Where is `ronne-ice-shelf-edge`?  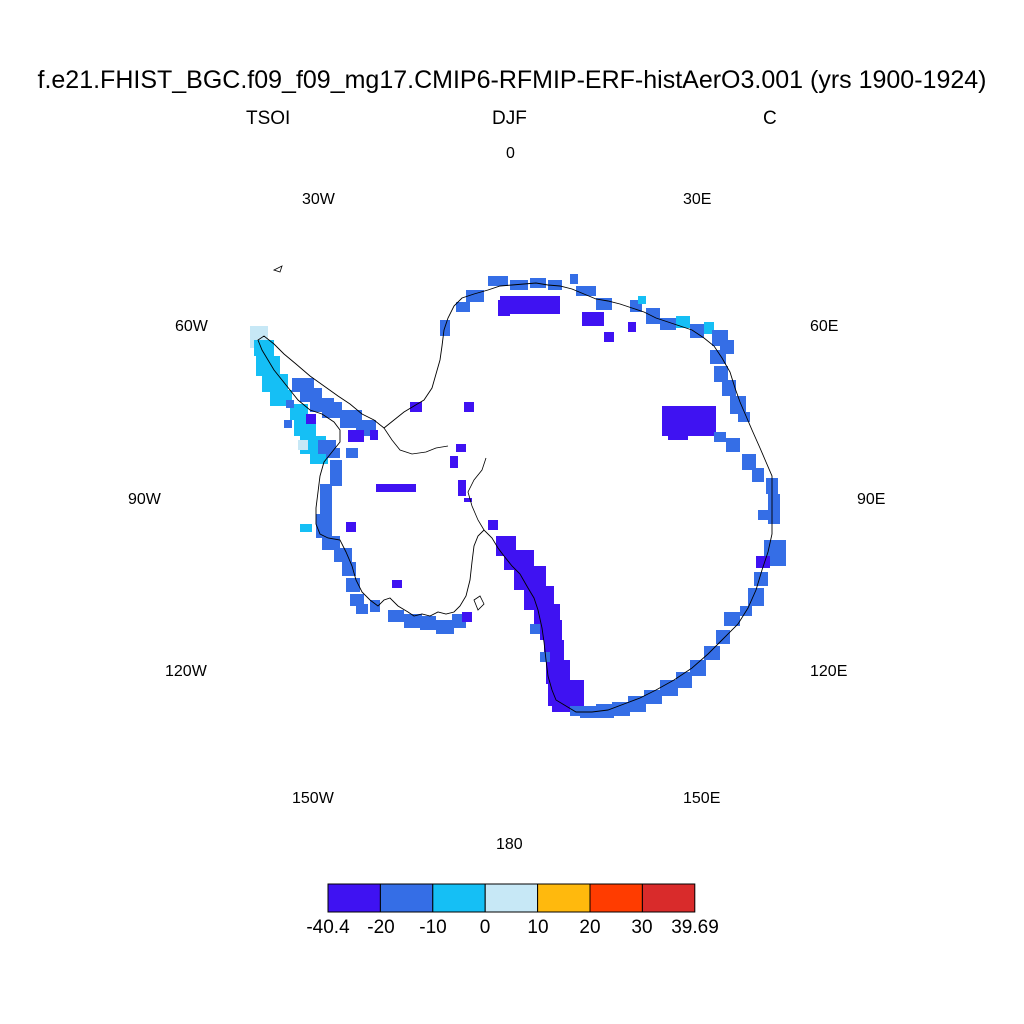
ronne-ice-shelf-edge is located at coordinates (416, 441).